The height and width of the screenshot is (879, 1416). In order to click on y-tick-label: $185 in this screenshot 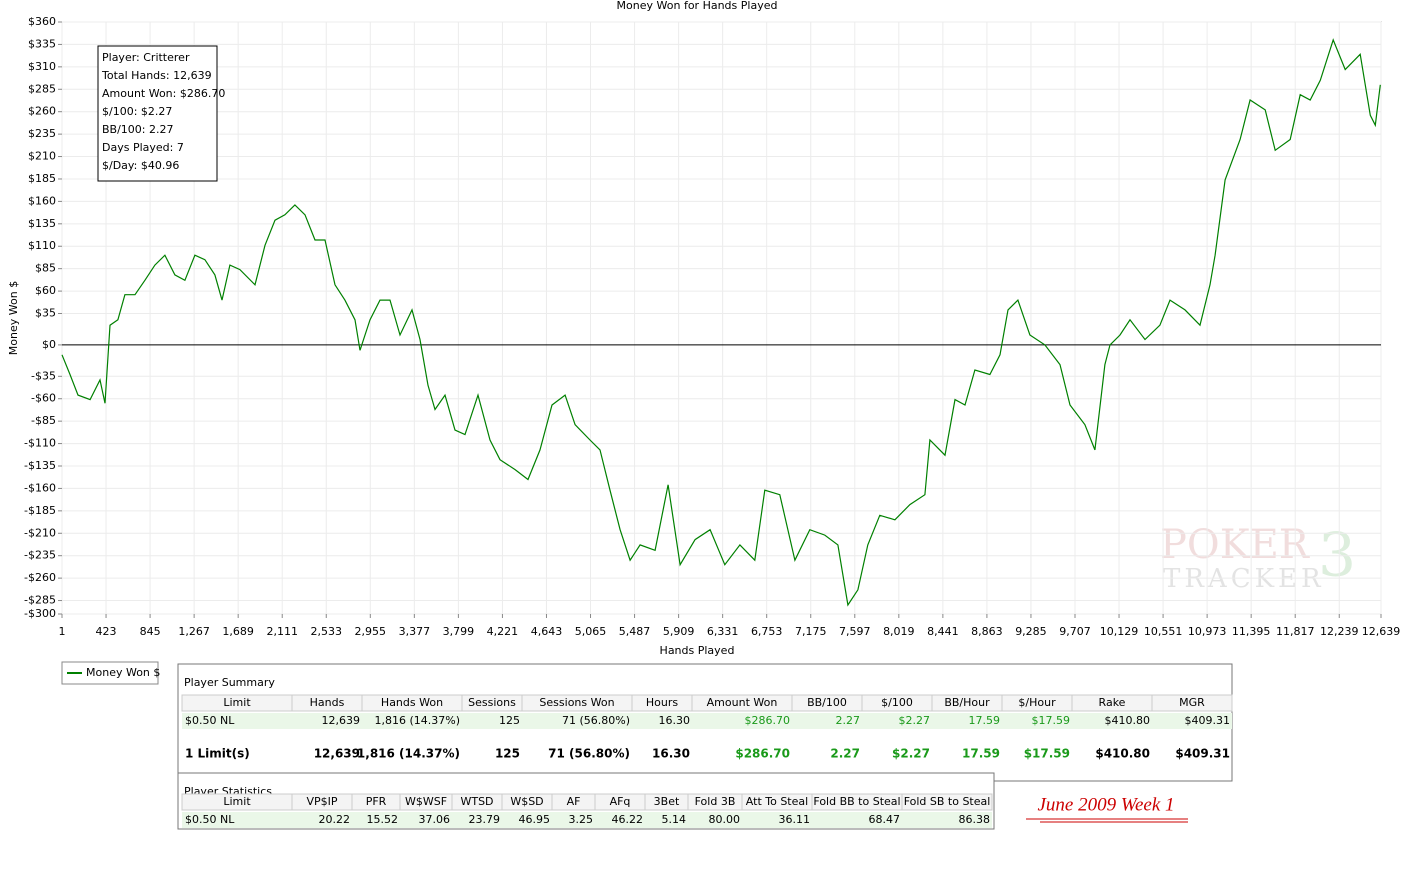, I will do `click(42, 178)`.